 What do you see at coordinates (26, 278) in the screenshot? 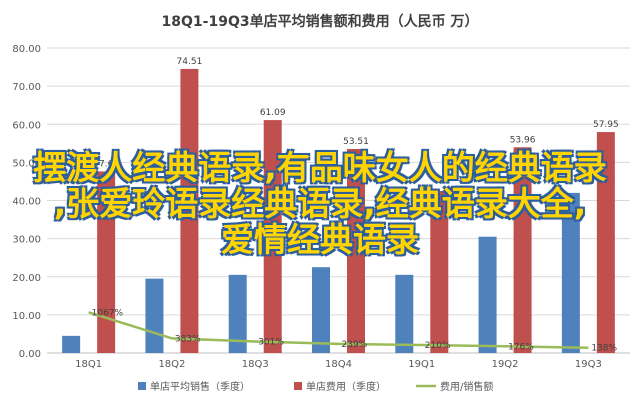
I see `y-tick-label-2: 20.00` at bounding box center [26, 278].